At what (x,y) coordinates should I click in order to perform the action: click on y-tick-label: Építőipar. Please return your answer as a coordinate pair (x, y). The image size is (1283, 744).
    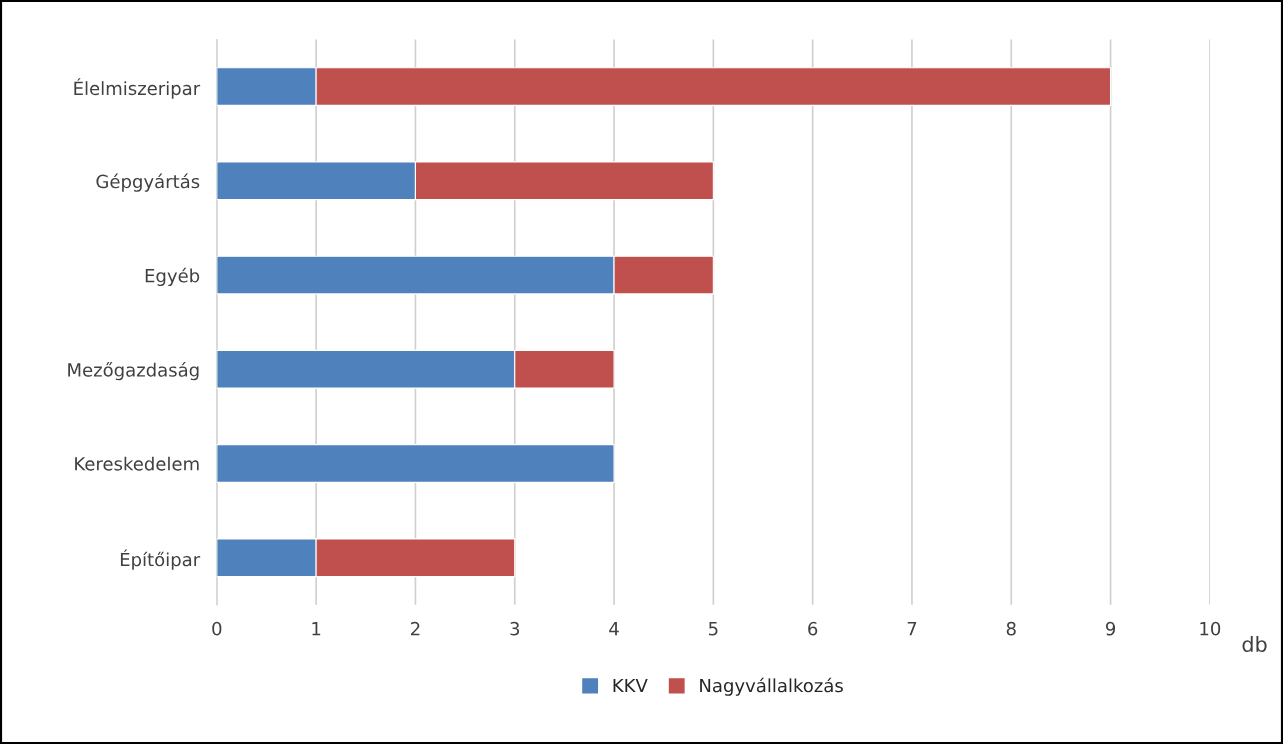
    Looking at the image, I should click on (160, 559).